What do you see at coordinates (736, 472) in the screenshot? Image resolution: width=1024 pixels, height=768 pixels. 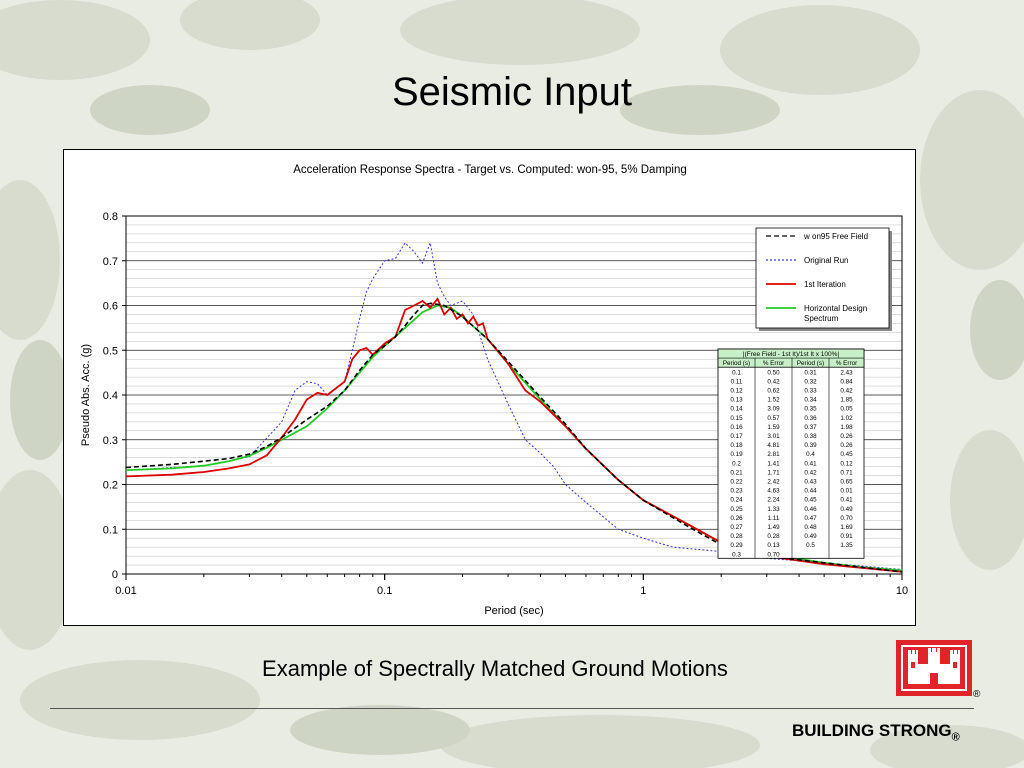 I see `table-cell: 0.21` at bounding box center [736, 472].